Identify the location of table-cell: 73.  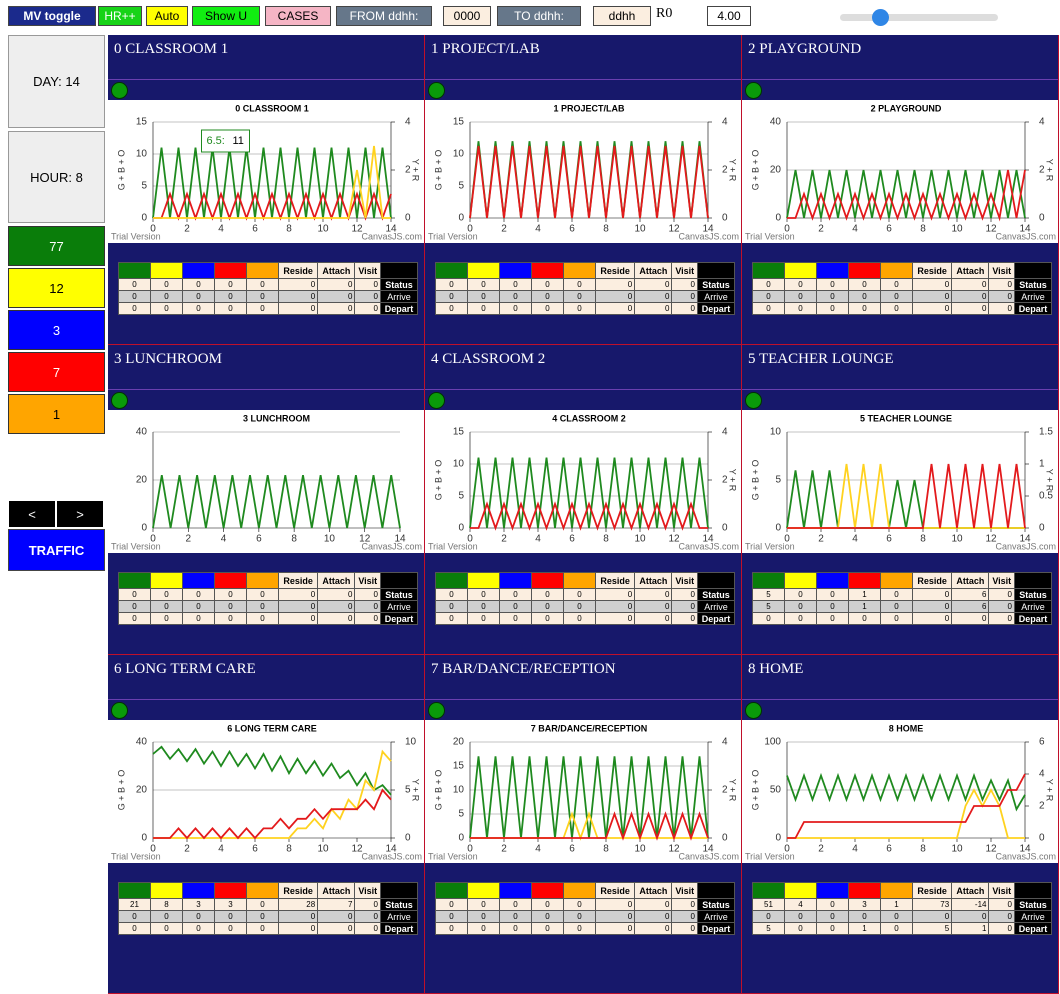
(932, 904).